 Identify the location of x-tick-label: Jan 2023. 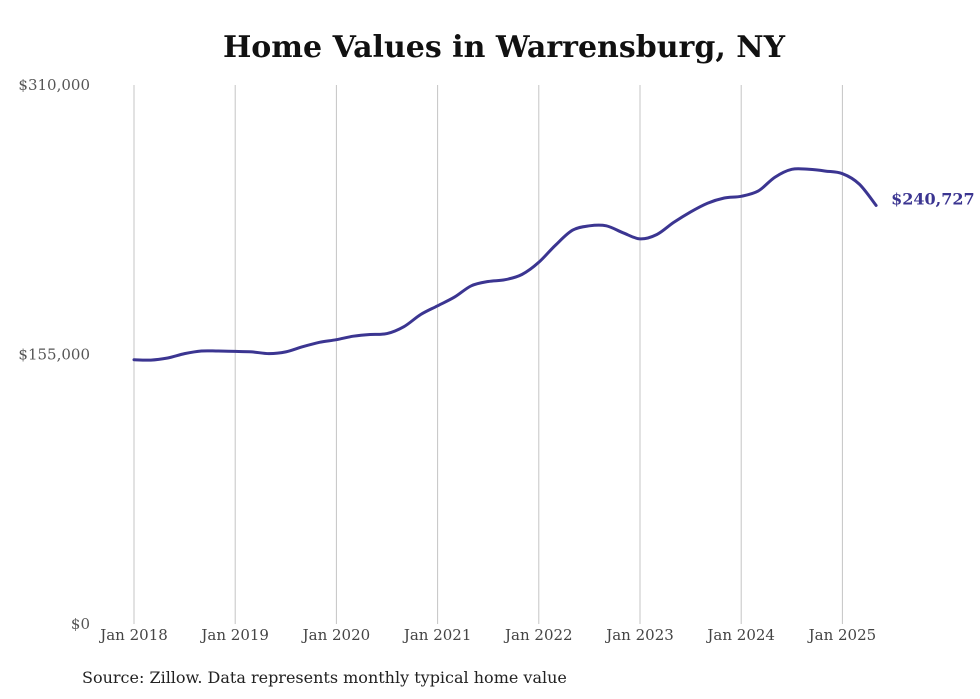
(639, 635).